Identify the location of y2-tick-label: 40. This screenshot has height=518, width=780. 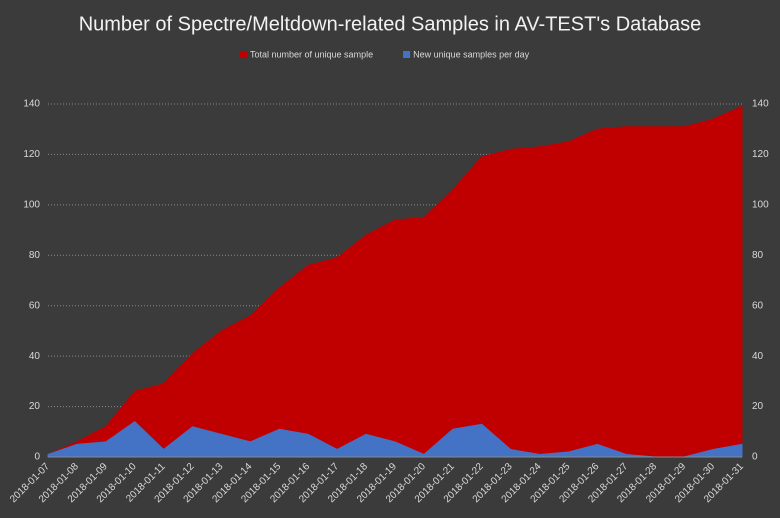
(758, 356).